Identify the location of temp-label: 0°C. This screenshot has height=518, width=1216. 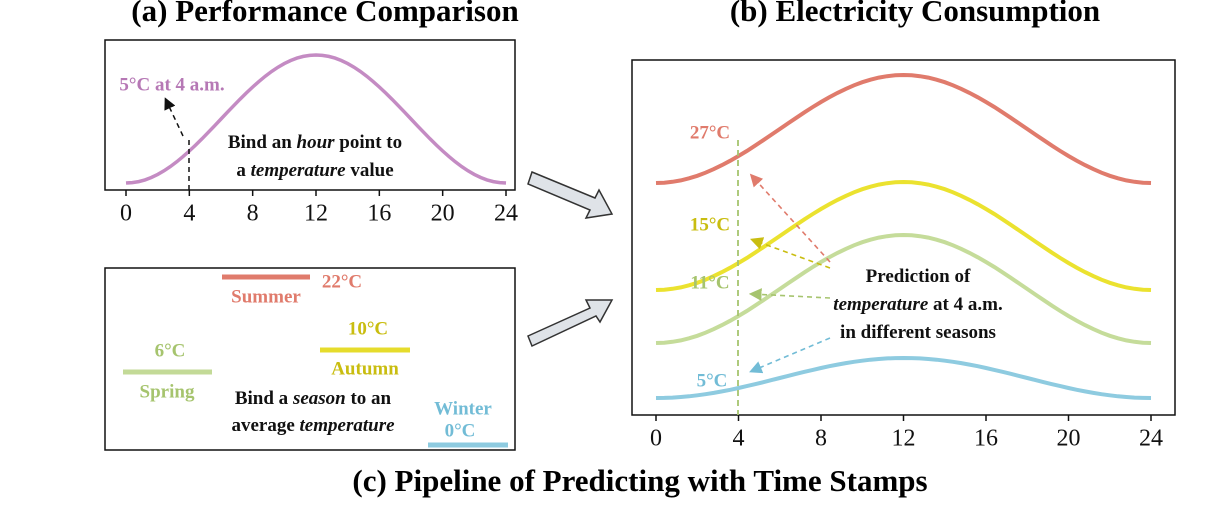
(460, 430).